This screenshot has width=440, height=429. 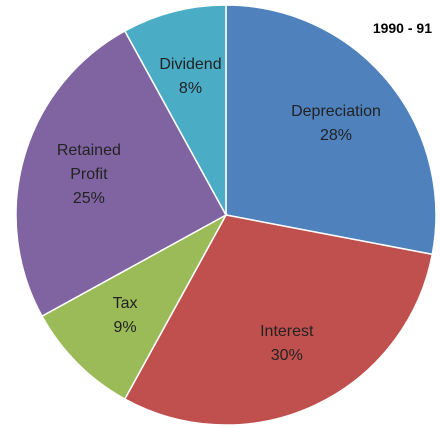 What do you see at coordinates (125, 327) in the screenshot?
I see `value-label: 9%` at bounding box center [125, 327].